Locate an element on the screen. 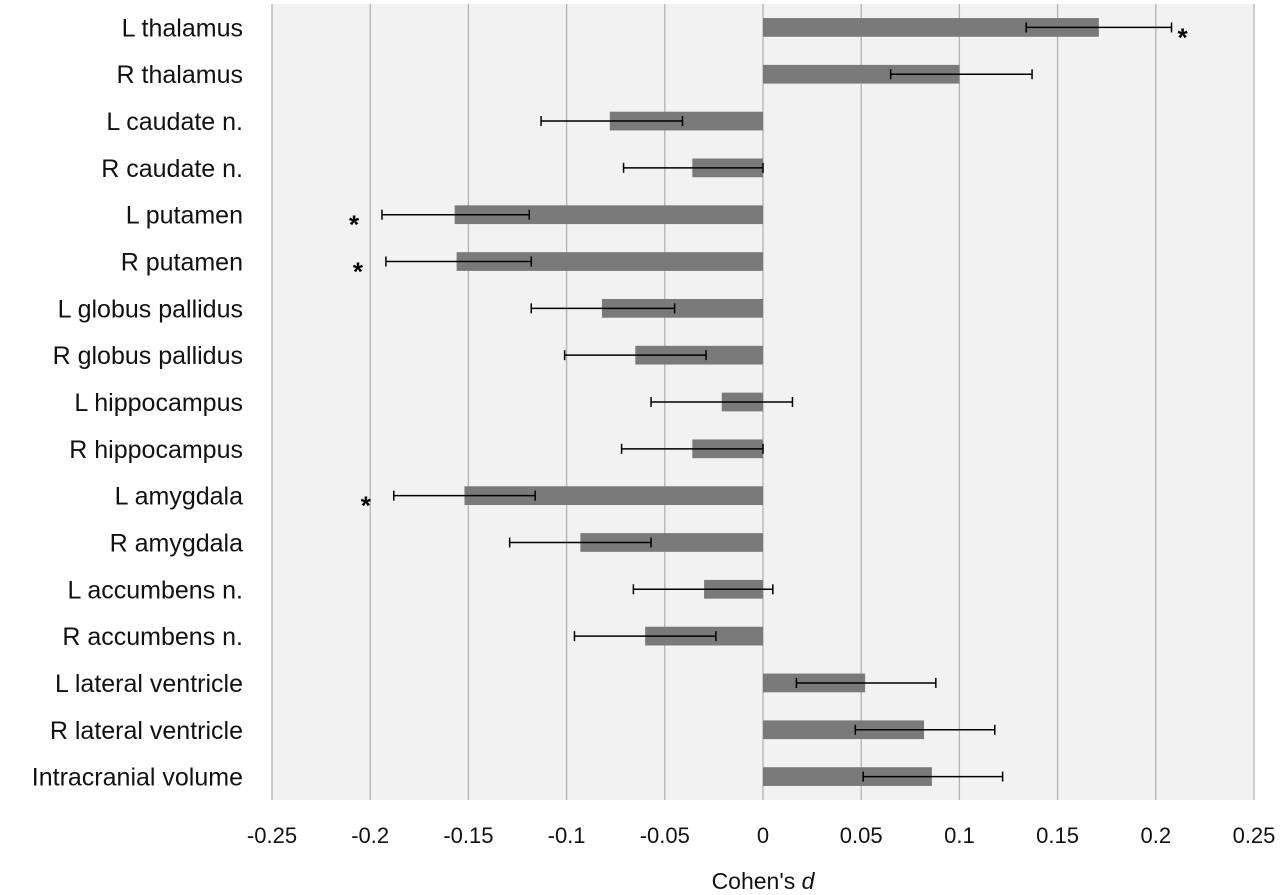 The width and height of the screenshot is (1280, 895). category-label: L hippocampus is located at coordinates (158, 403).